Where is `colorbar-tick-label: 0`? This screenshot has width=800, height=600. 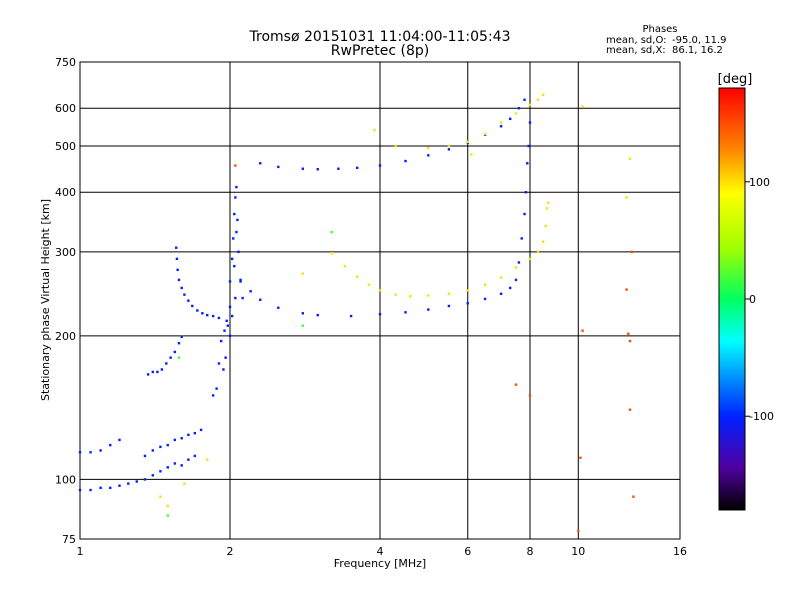 colorbar-tick-label: 0 is located at coordinates (752, 299).